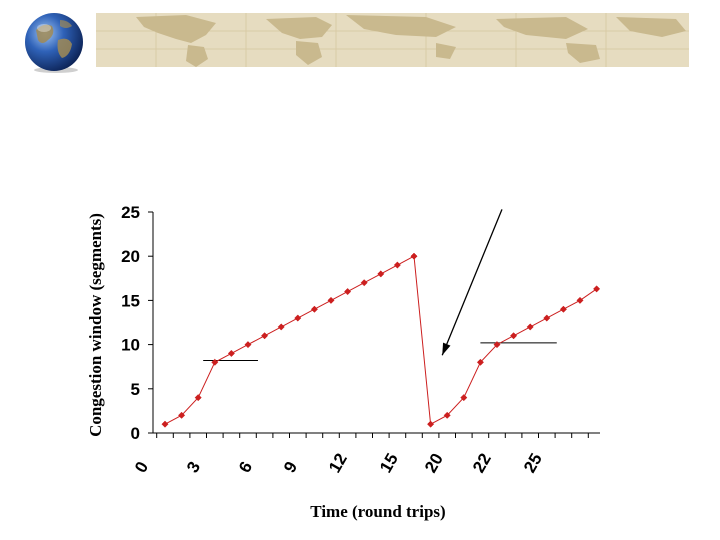 This screenshot has height=540, width=720. What do you see at coordinates (141, 467) in the screenshot?
I see `x-tick-label: 0` at bounding box center [141, 467].